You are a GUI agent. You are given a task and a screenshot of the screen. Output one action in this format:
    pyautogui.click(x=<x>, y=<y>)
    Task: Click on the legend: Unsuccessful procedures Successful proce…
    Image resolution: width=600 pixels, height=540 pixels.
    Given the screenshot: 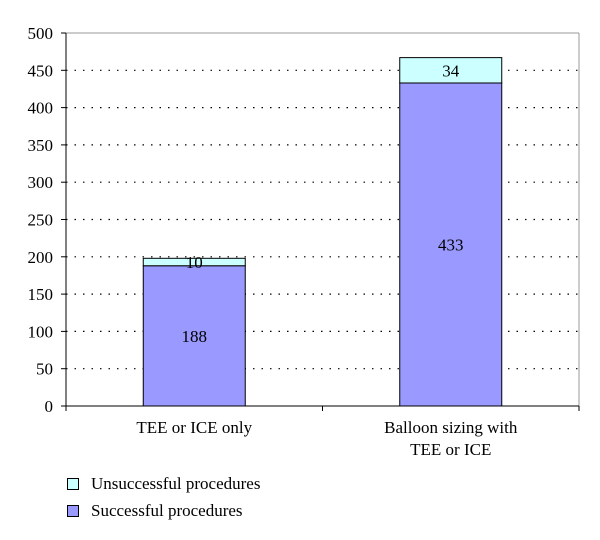 What is the action you would take?
    pyautogui.click(x=163, y=497)
    